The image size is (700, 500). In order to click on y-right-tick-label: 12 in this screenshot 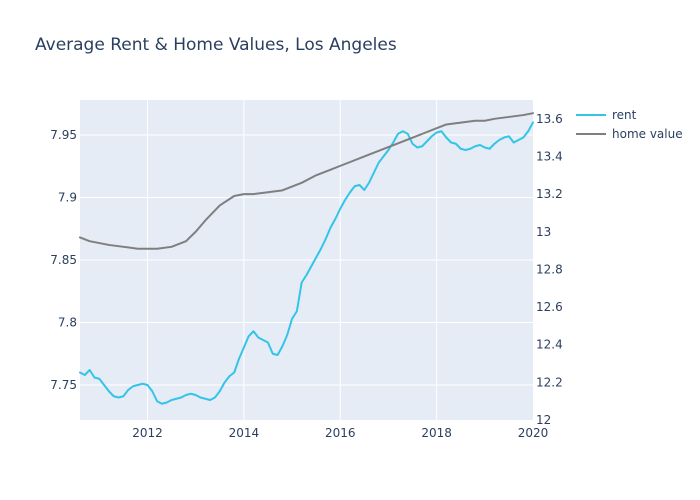, I will do `click(543, 420)`.